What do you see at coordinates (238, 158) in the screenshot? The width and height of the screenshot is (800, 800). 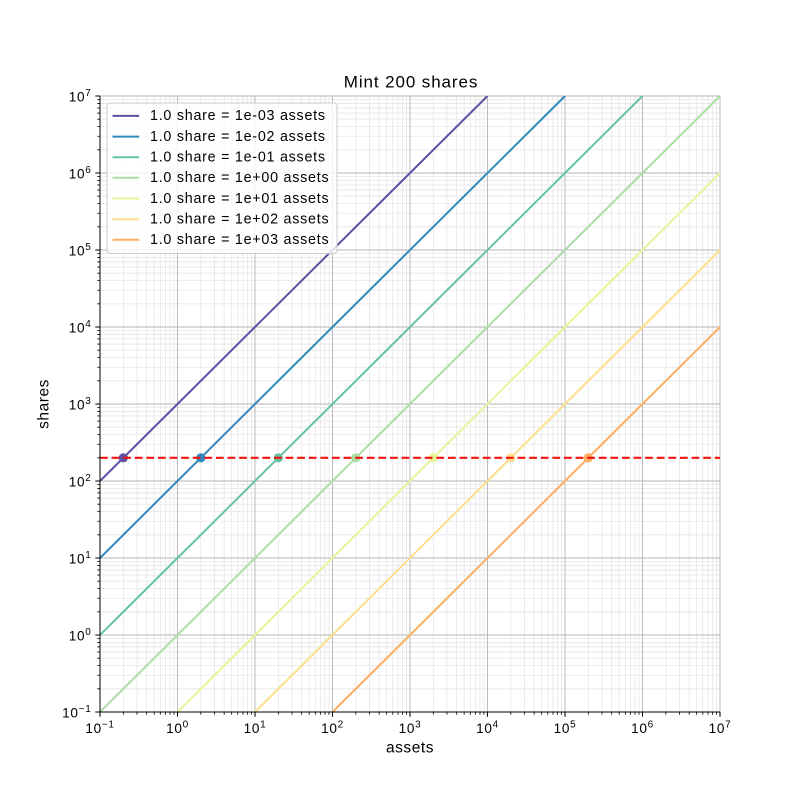 I see `svg-text: 1.0 share = 1e-01 assets` at bounding box center [238, 158].